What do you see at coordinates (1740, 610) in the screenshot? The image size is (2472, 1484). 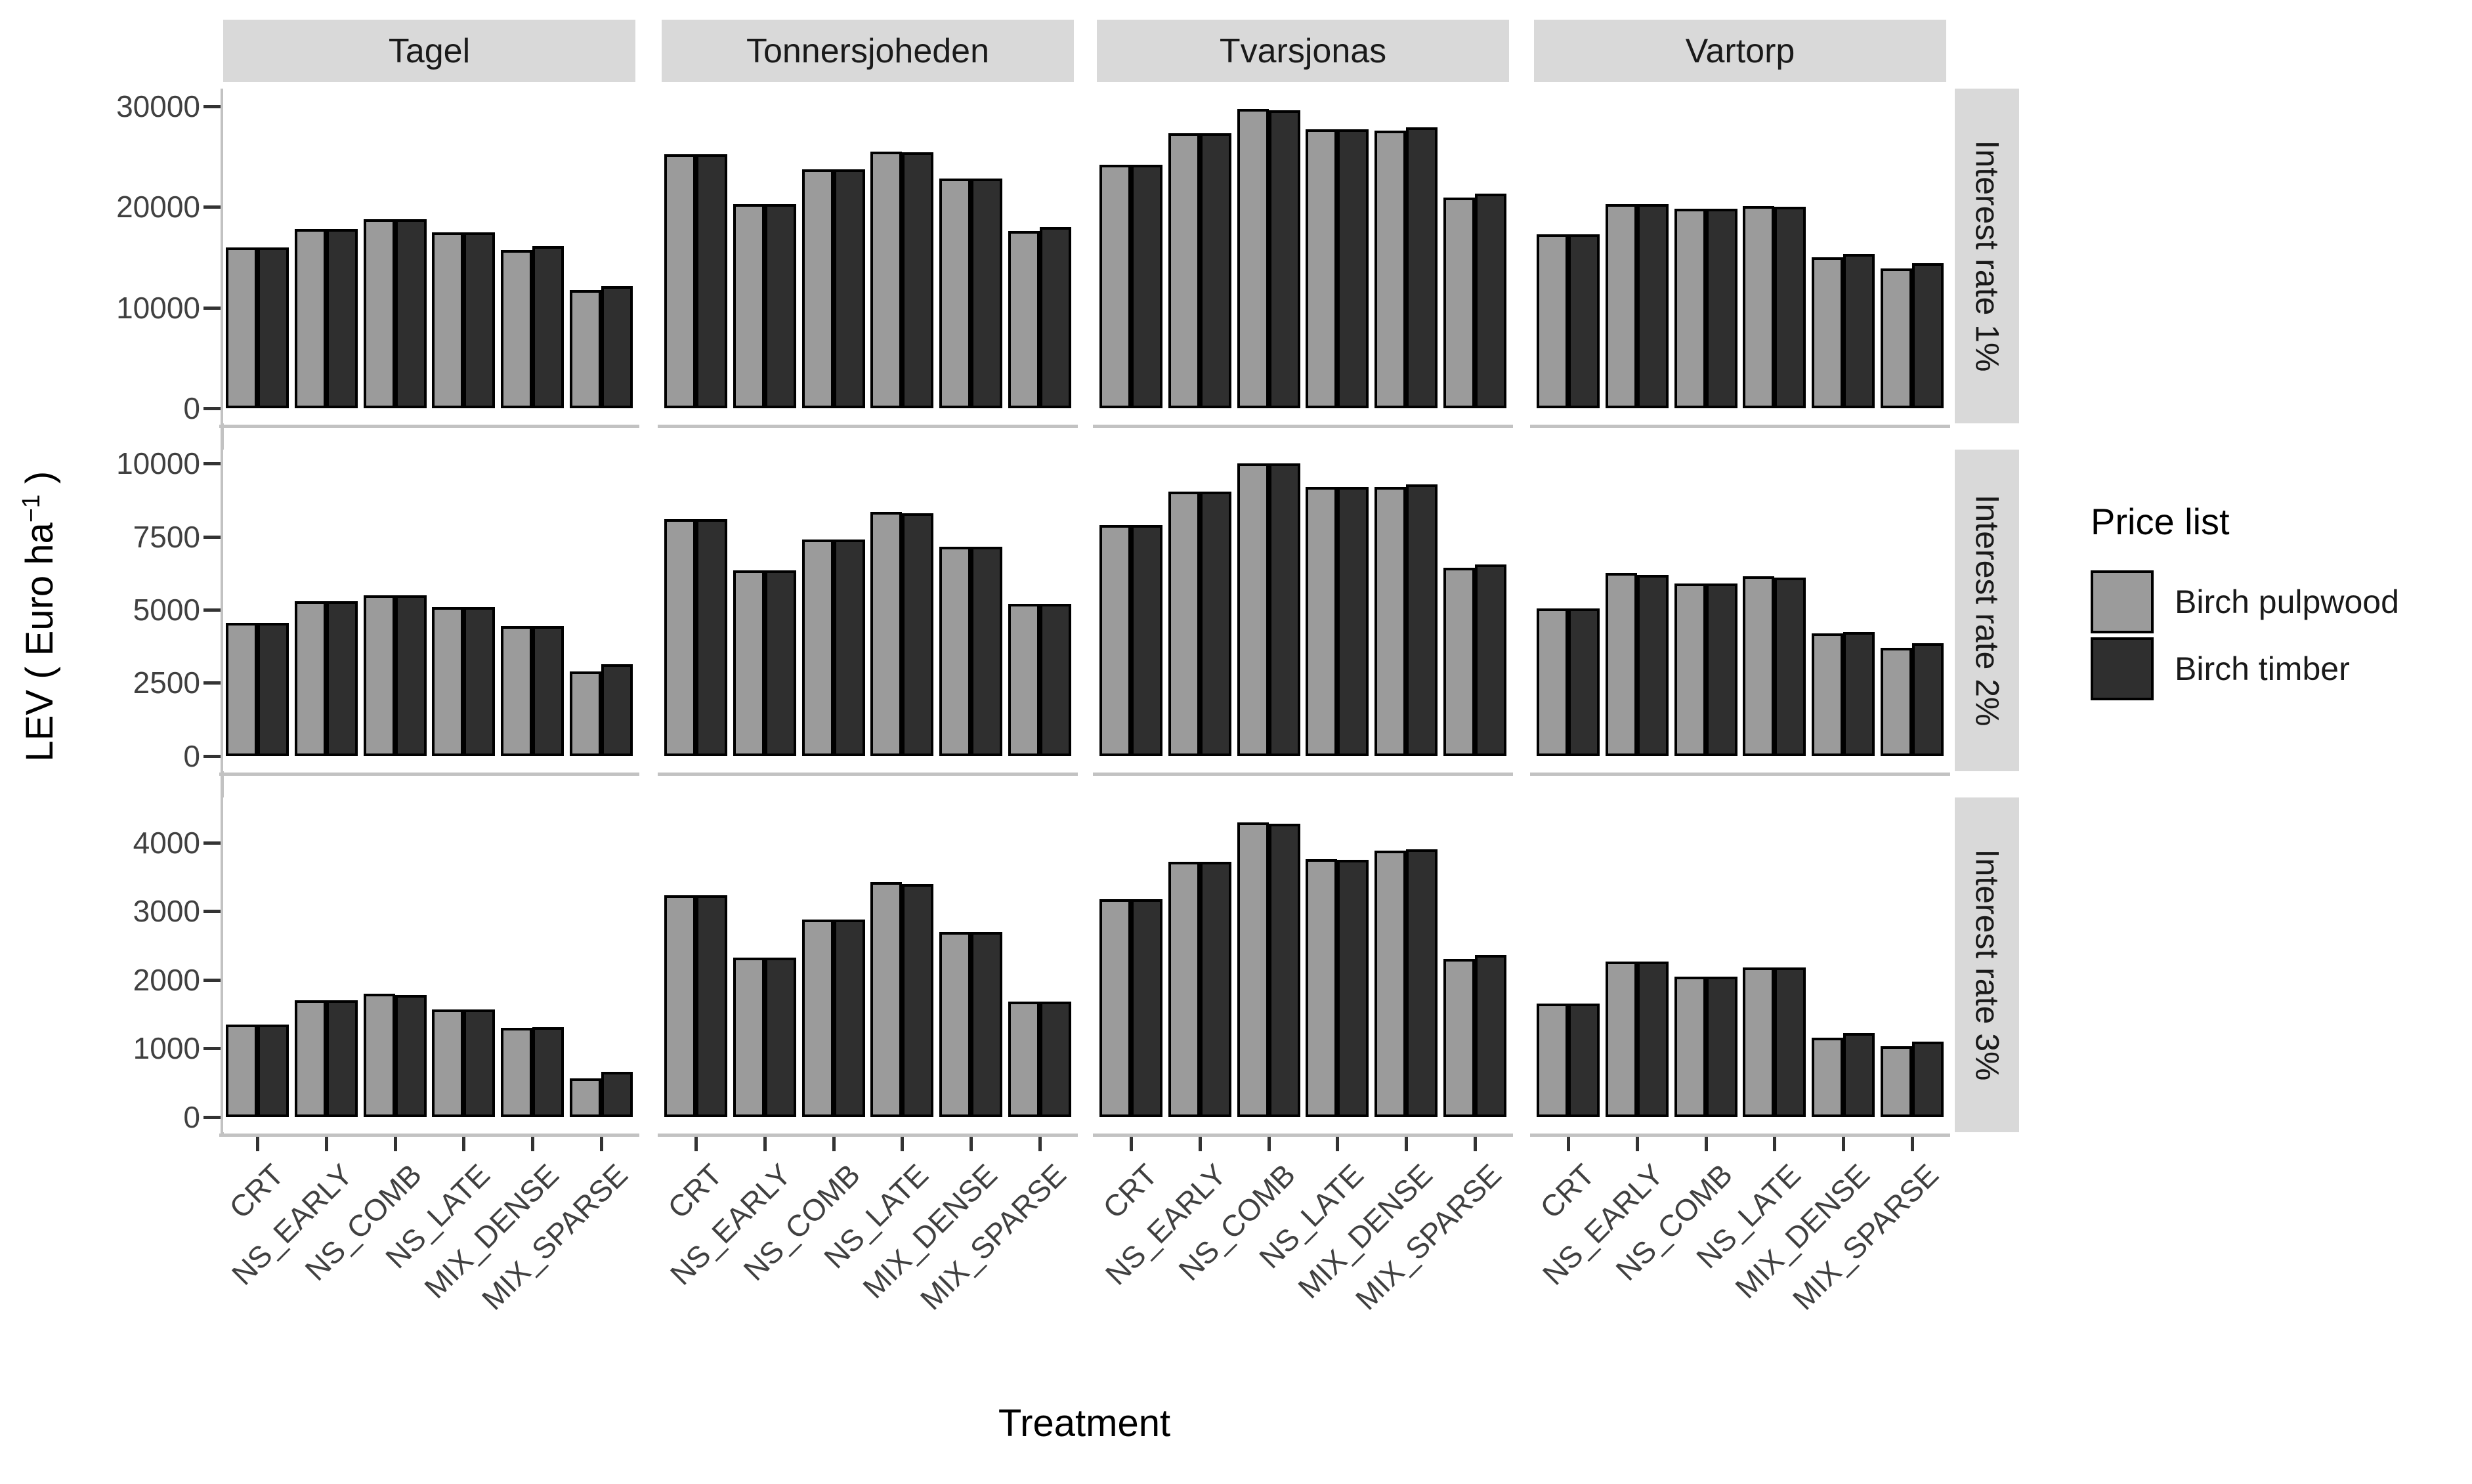 I see `panel-vartorp-rate2` at bounding box center [1740, 610].